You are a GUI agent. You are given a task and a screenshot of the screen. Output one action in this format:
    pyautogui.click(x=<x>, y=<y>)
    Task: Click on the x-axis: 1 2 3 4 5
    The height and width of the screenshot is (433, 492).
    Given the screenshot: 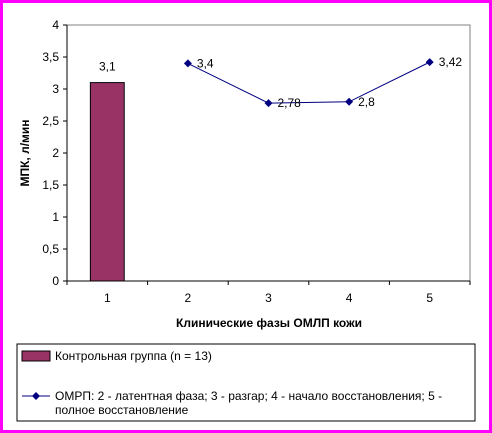 What is the action you would take?
    pyautogui.click(x=268, y=292)
    